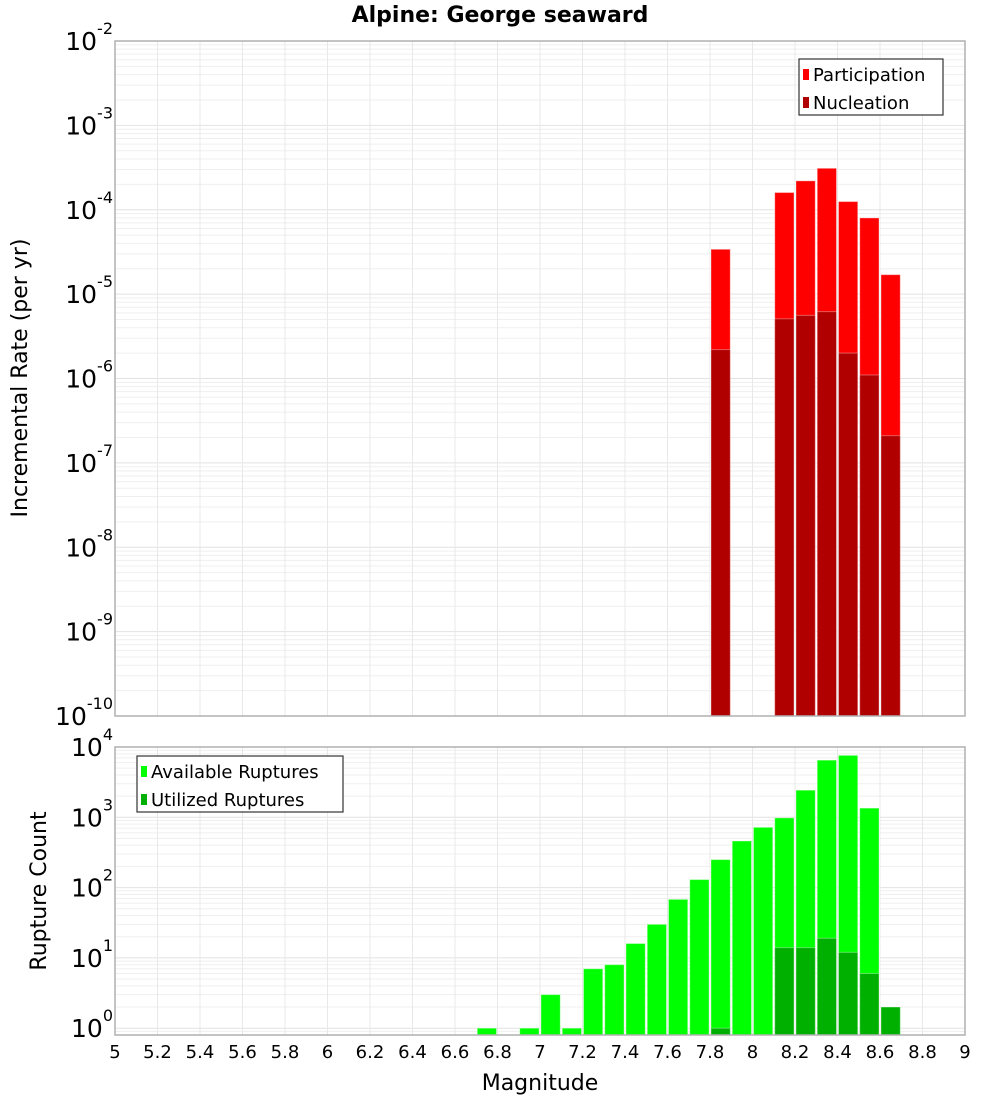  I want to click on y-tick-label: 10⁻⁶, so click(89, 375).